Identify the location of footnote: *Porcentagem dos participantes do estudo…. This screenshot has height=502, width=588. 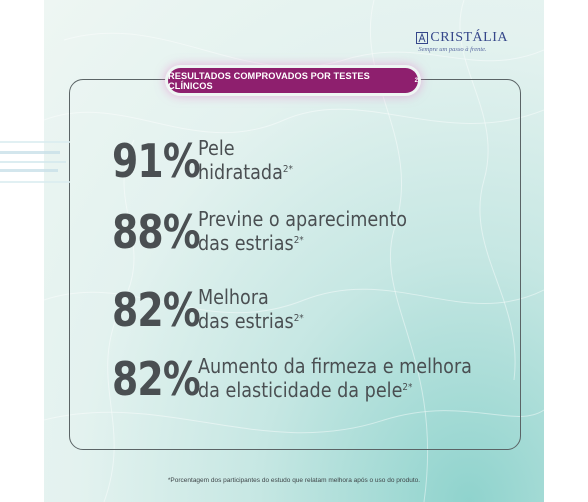
(294, 480).